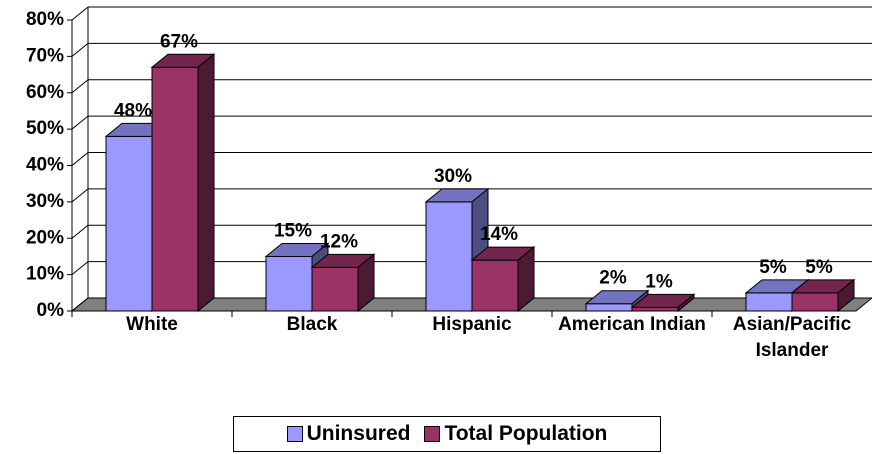 The image size is (872, 454). Describe the element at coordinates (453, 176) in the screenshot. I see `value-label: 30%` at that location.